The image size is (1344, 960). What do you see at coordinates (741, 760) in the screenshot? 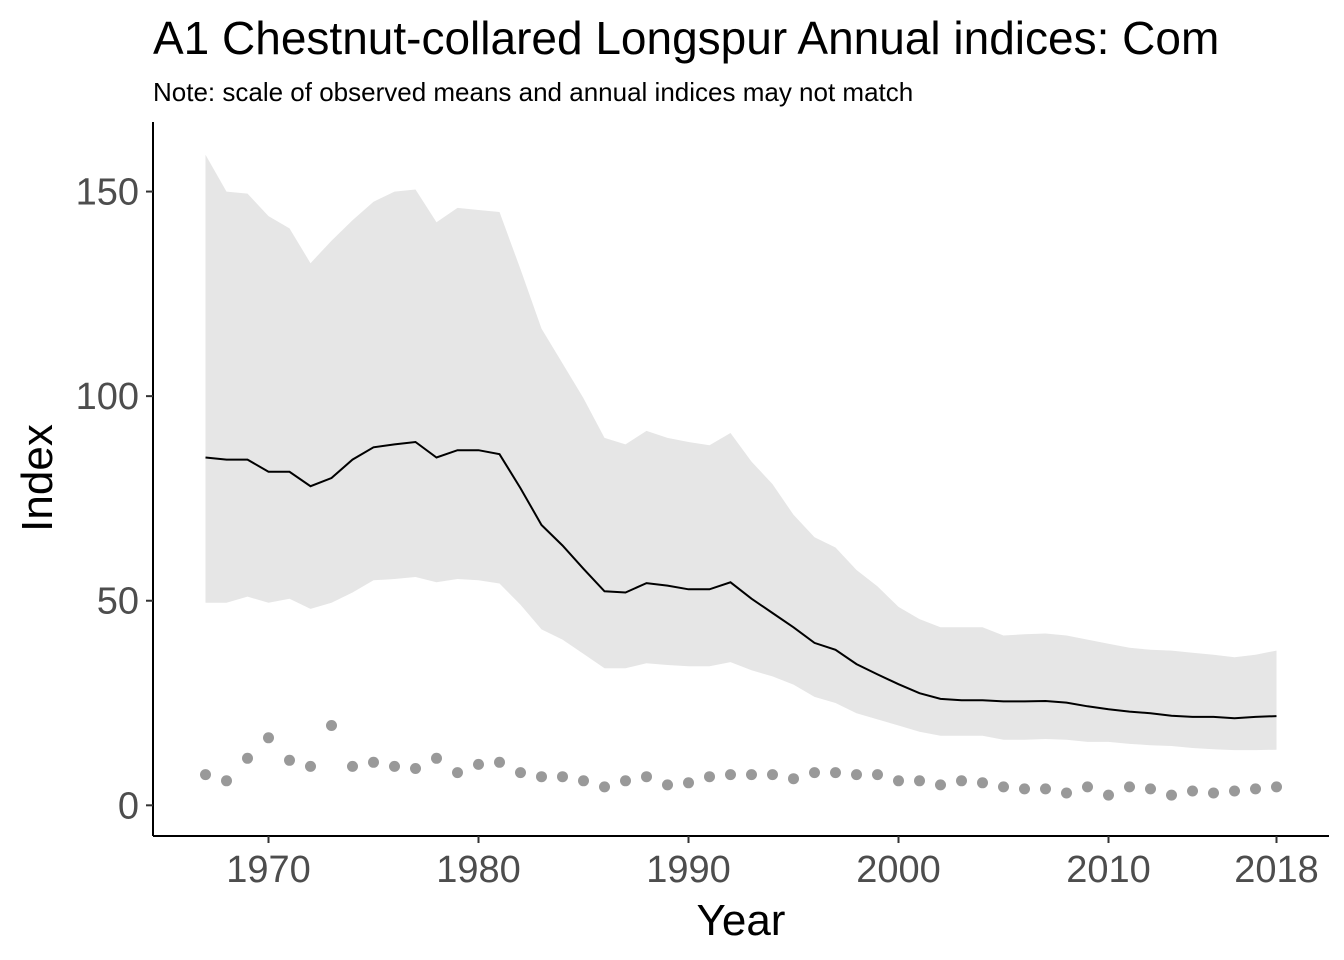
I see `observed-points` at bounding box center [741, 760].